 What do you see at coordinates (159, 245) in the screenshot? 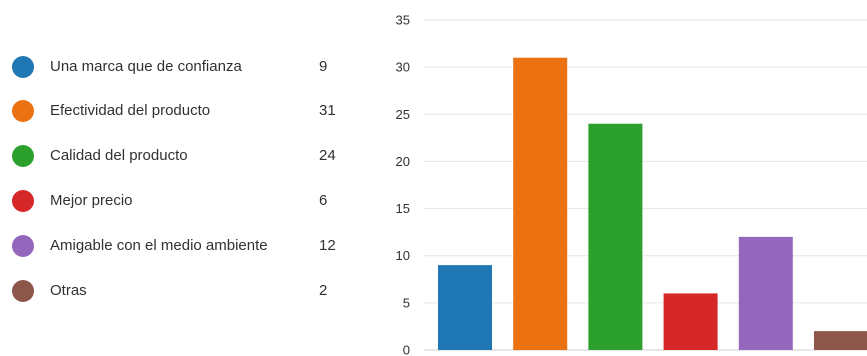
I see `legend-label: Amigable con el medio ambiente` at bounding box center [159, 245].